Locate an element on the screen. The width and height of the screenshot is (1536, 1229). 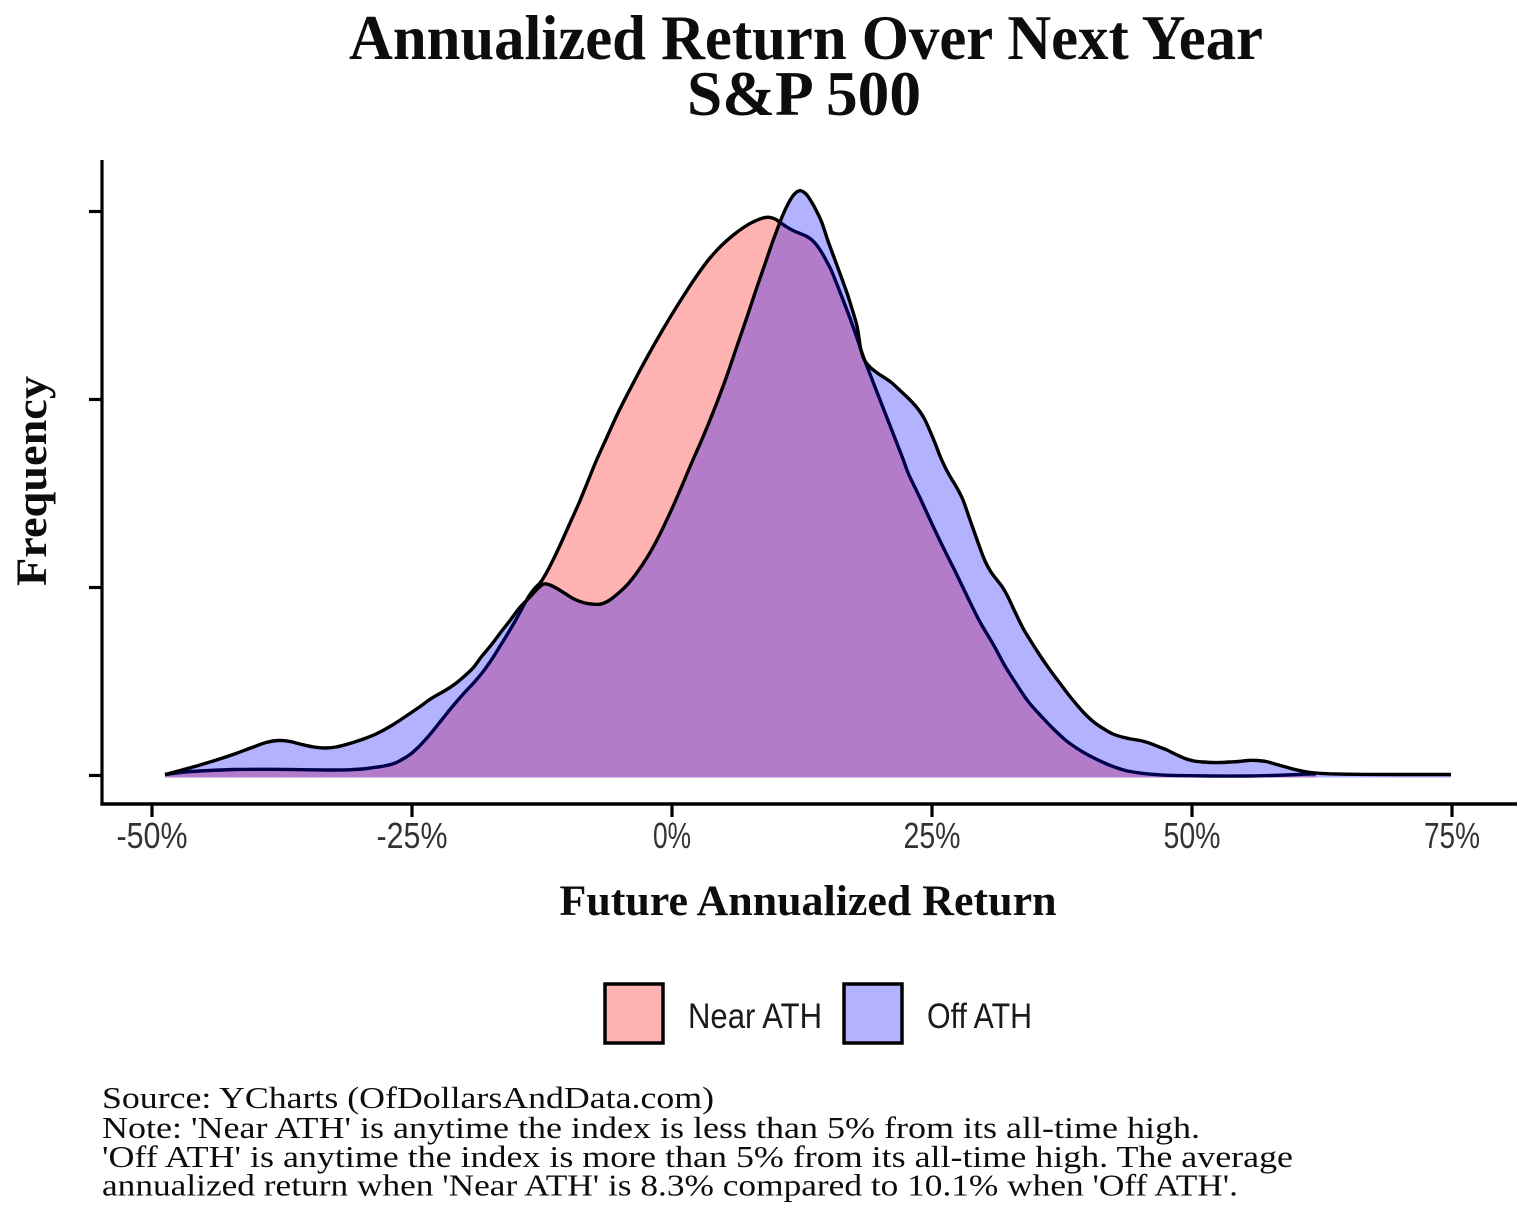
svg-text: -50% is located at coordinates (152, 835).